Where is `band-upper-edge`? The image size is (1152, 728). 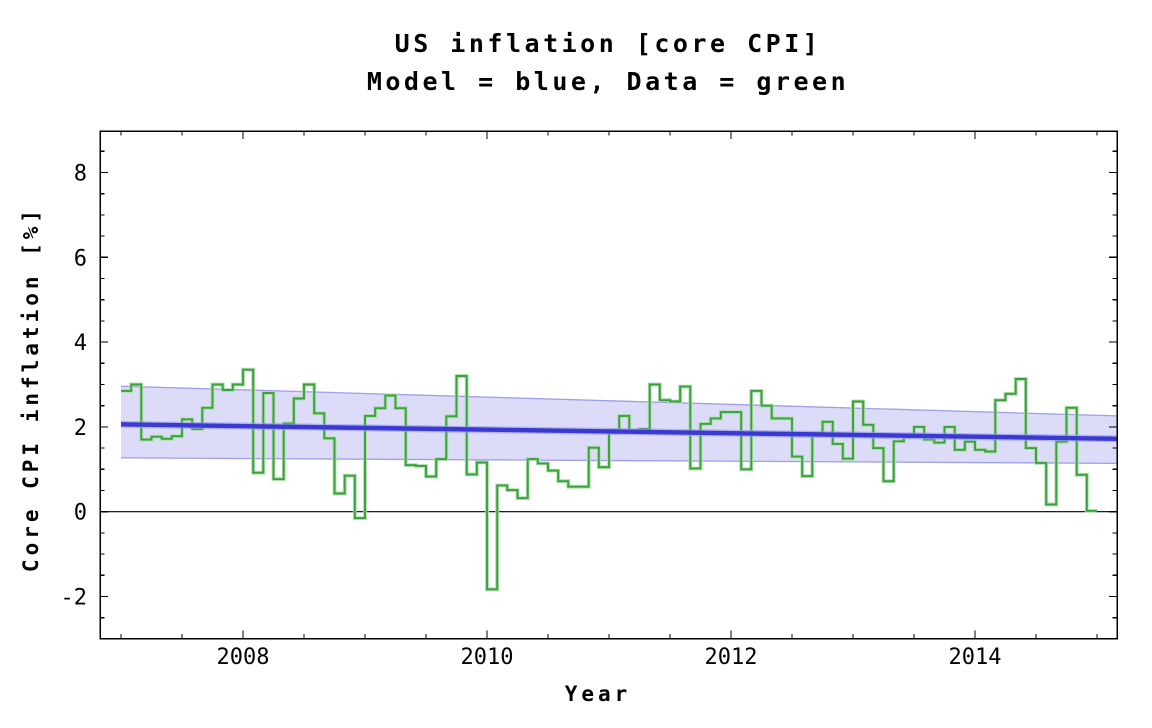
band-upper-edge is located at coordinates (619, 401).